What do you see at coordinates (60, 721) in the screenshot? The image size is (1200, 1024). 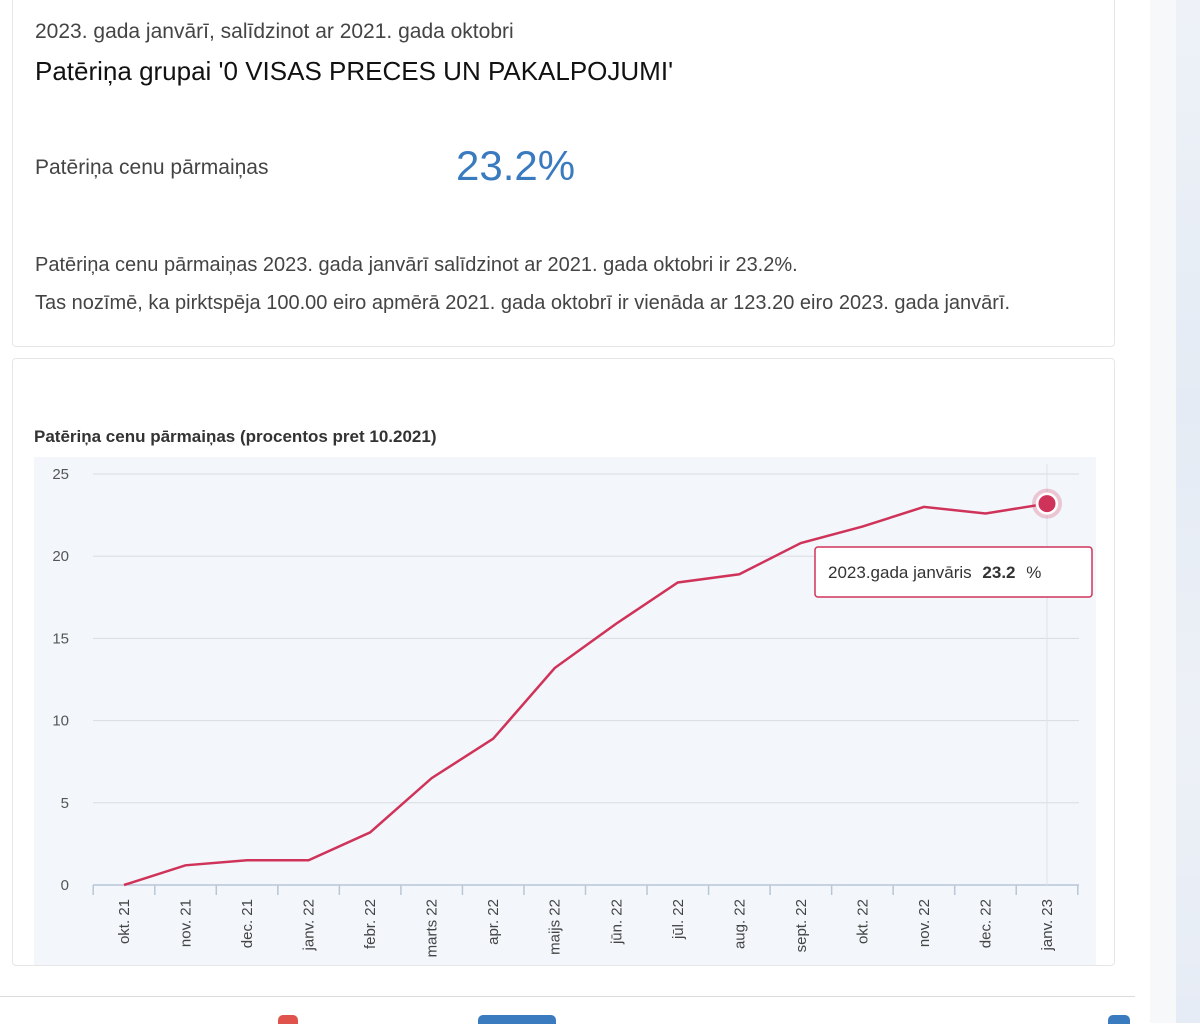 I see `y-tick-label: 10` at bounding box center [60, 721].